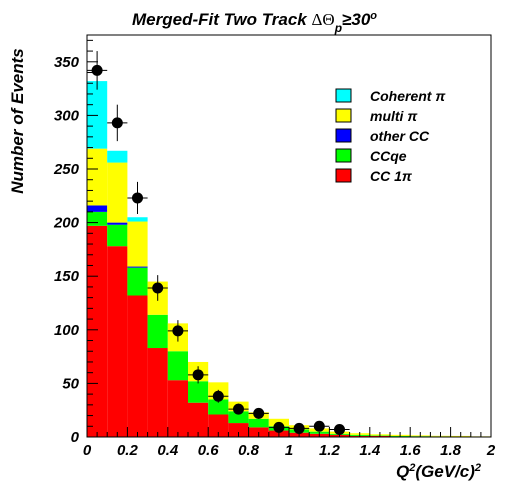  Describe the element at coordinates (168, 450) in the screenshot. I see `x-tick-label: 0.4` at that location.